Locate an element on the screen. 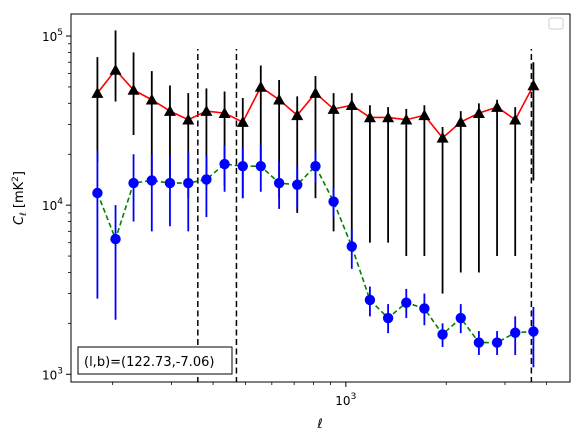 Image resolution: width=580 pixels, height=441 pixels. y-tick-label-exp-2: 5 is located at coordinates (60, 33).